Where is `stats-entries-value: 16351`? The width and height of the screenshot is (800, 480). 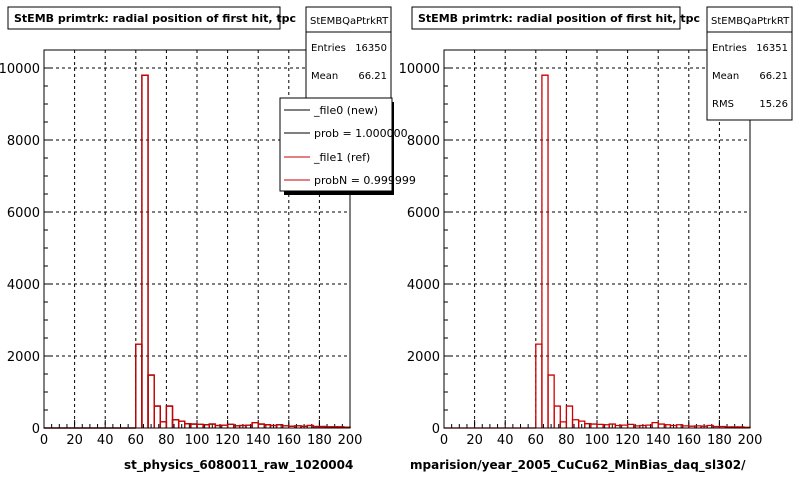 stats-entries-value: 16351 is located at coordinates (772, 48).